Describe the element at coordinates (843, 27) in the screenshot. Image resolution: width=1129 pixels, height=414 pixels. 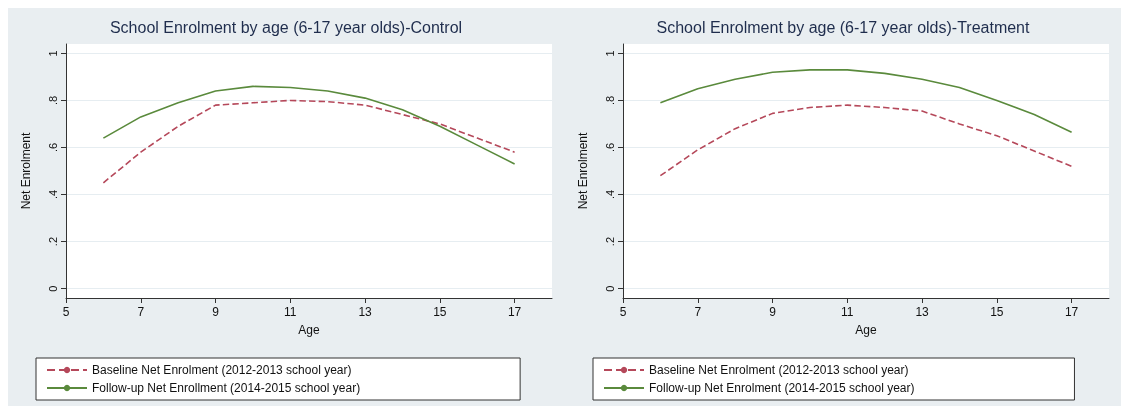
I see `chart-title: School Enrolment by age (6-17 year olds)-Treatment` at that location.